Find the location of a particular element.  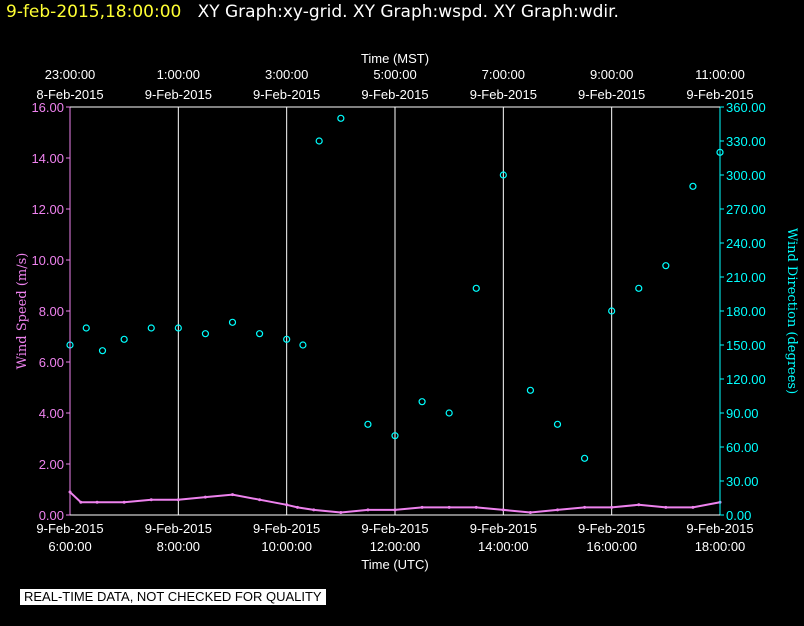

top-tick-time: 1:00:00 is located at coordinates (178, 74).